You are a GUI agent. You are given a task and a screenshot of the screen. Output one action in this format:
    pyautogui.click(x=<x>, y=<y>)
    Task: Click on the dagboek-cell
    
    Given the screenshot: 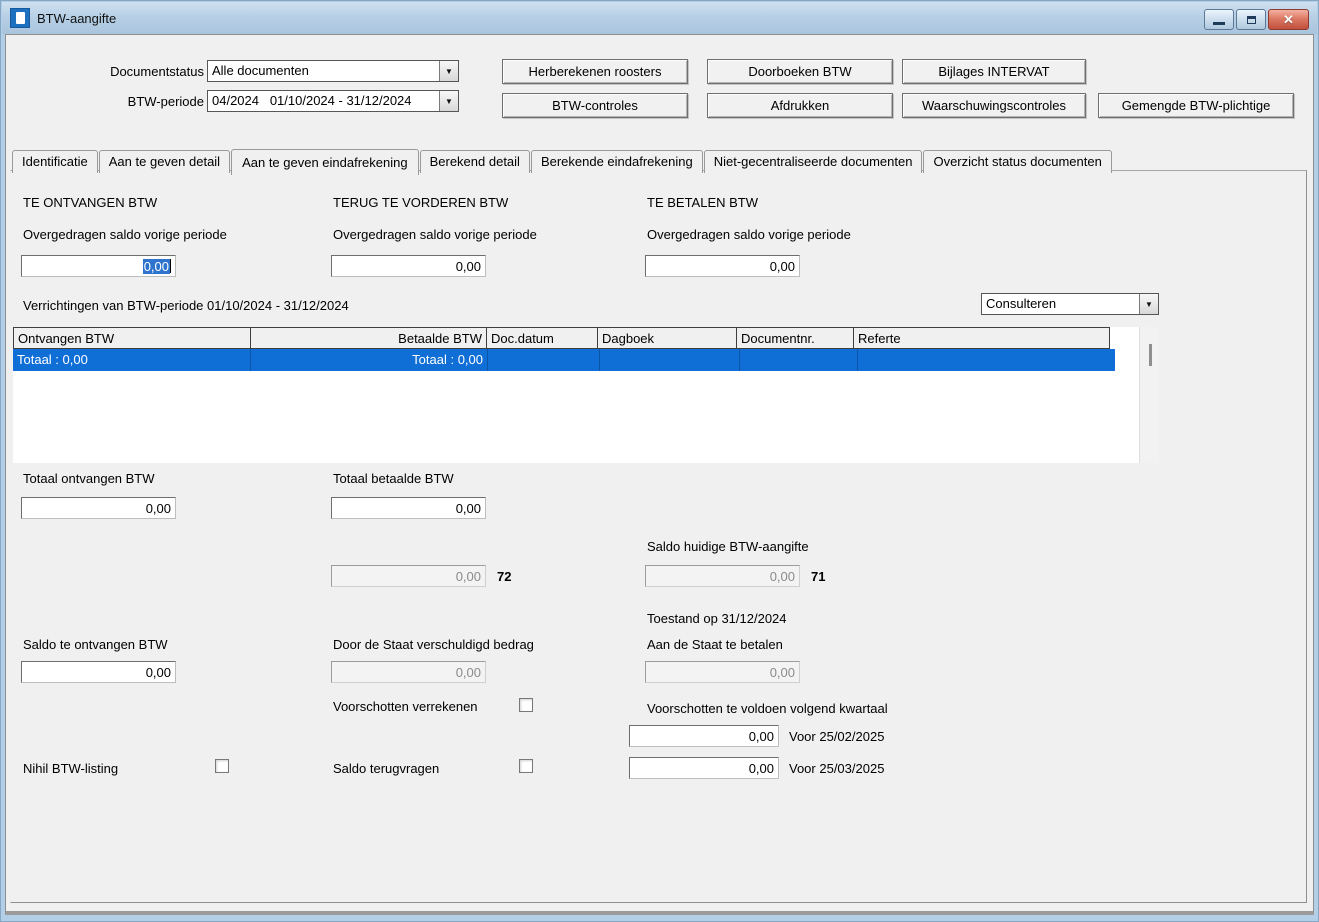 What is the action you would take?
    pyautogui.click(x=670, y=360)
    